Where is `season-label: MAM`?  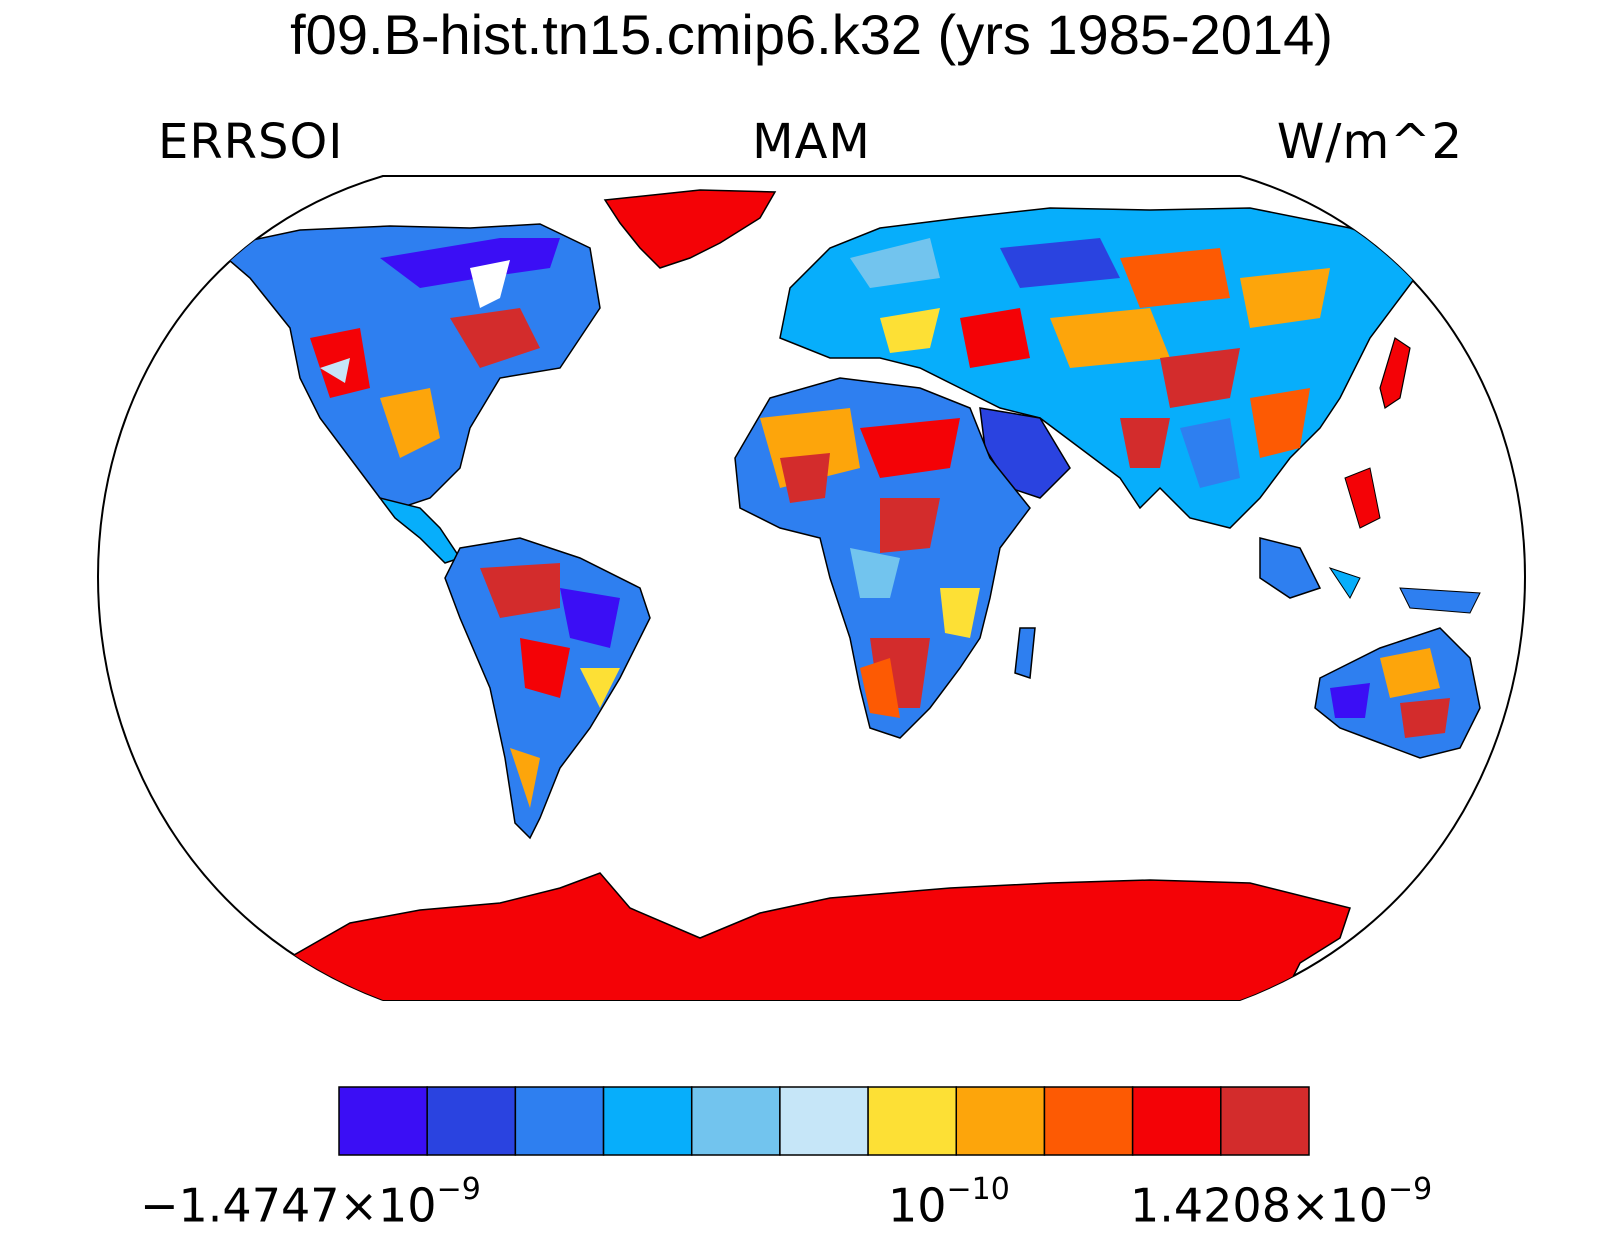 season-label: MAM is located at coordinates (811, 142).